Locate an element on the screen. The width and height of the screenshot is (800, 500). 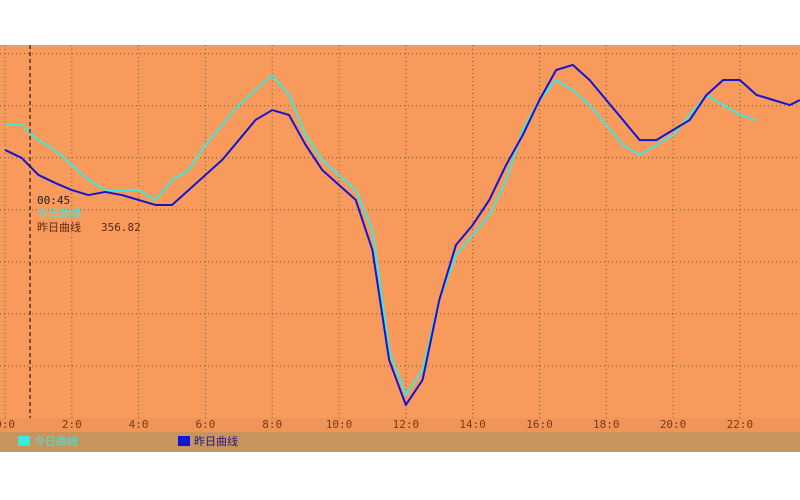
x-tick-label: 10:0 is located at coordinates (339, 424).